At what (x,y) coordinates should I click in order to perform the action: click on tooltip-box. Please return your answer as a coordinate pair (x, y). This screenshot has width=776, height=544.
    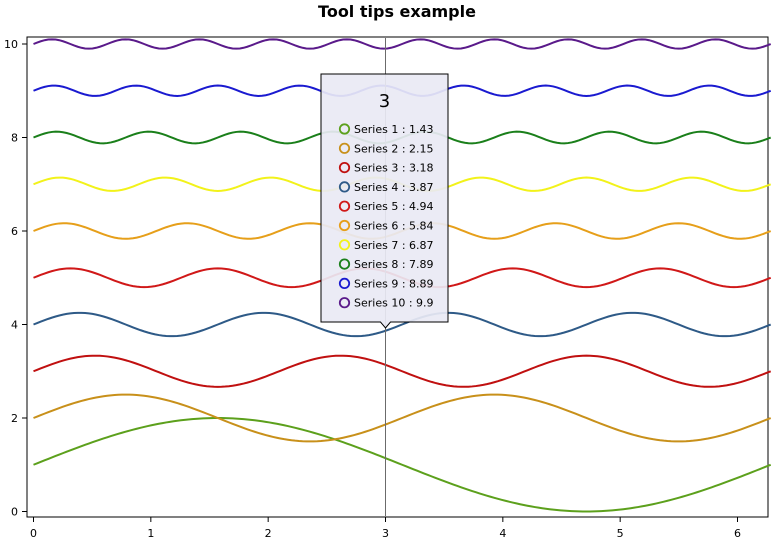
    Looking at the image, I should click on (384, 201).